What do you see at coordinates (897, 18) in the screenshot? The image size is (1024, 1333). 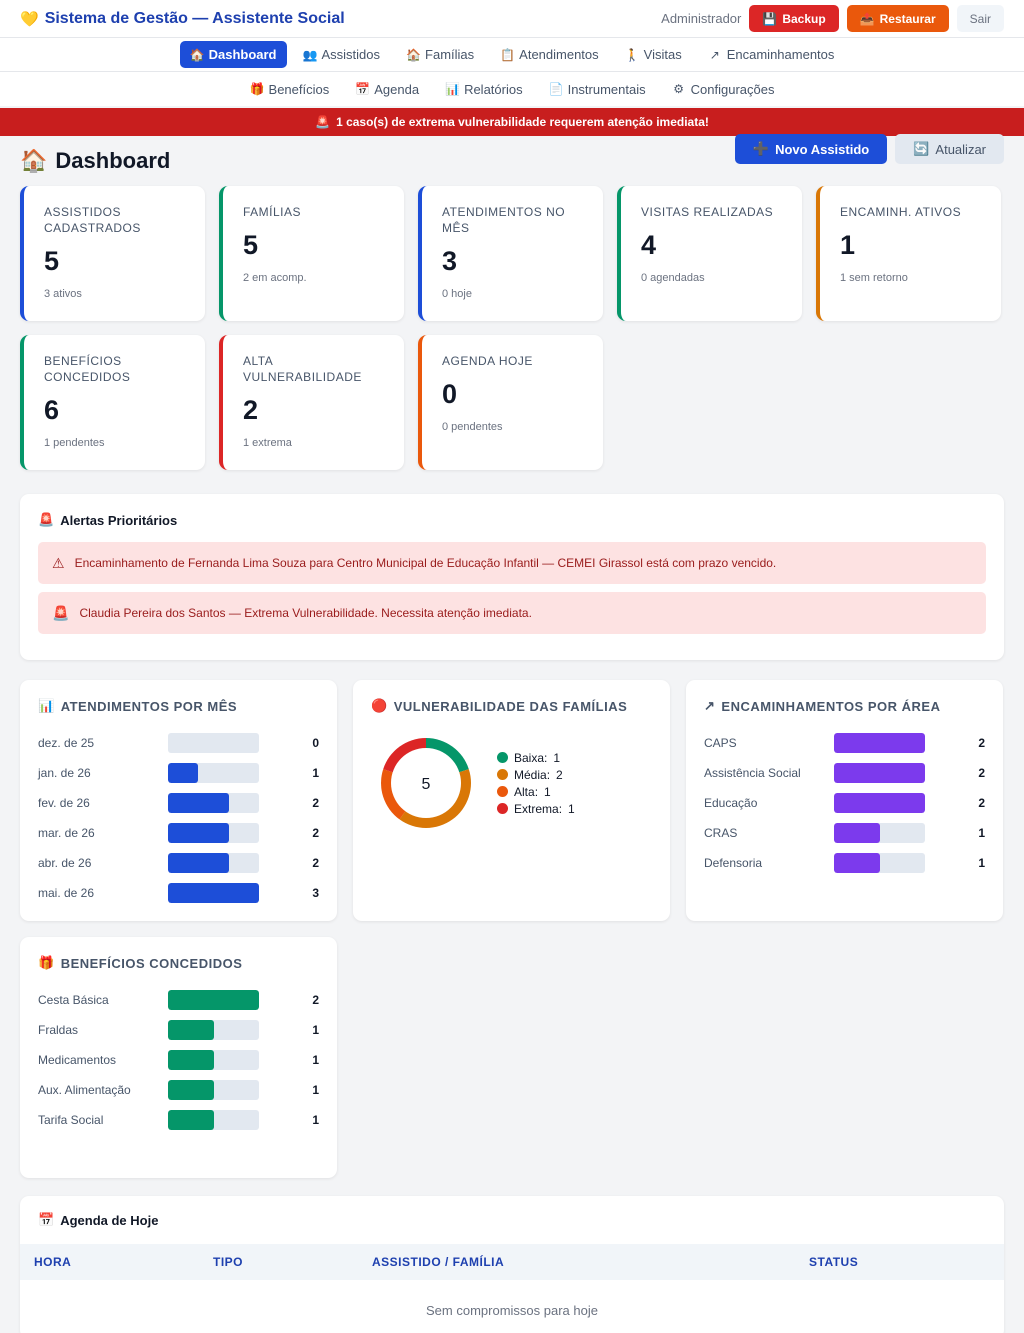 I see `restore-button: 📤 Restaurar` at bounding box center [897, 18].